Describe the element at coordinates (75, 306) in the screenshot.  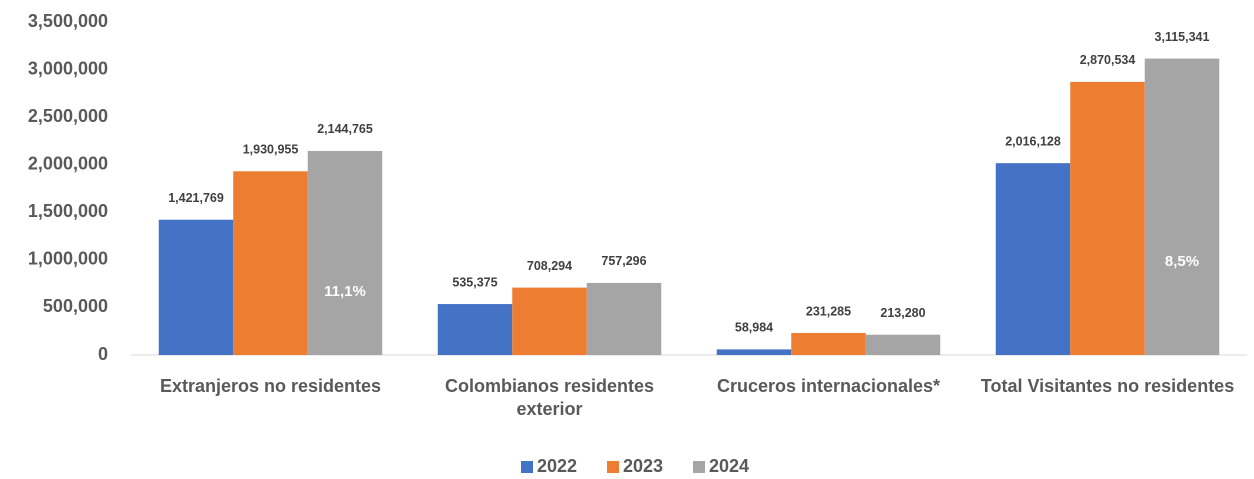
I see `y-tick-label: 500,000` at that location.